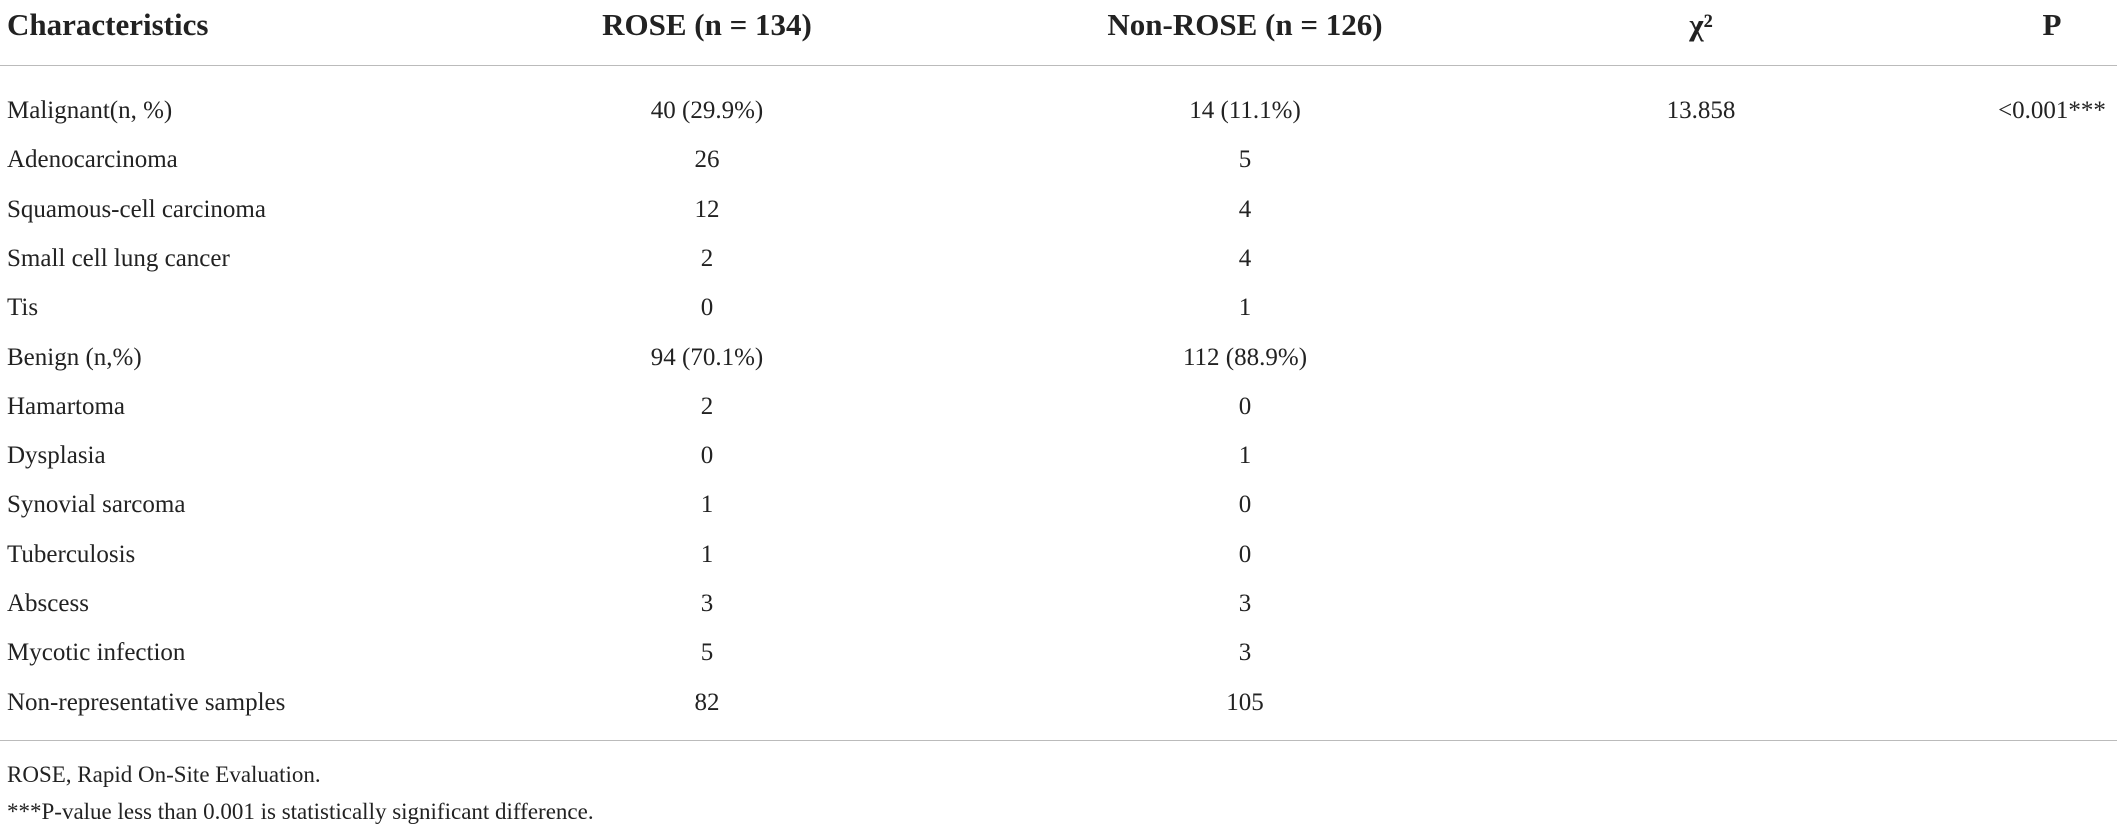 Image resolution: width=2117 pixels, height=832 pixels. What do you see at coordinates (92, 160) in the screenshot?
I see `row-label: Adenocarcinoma` at bounding box center [92, 160].